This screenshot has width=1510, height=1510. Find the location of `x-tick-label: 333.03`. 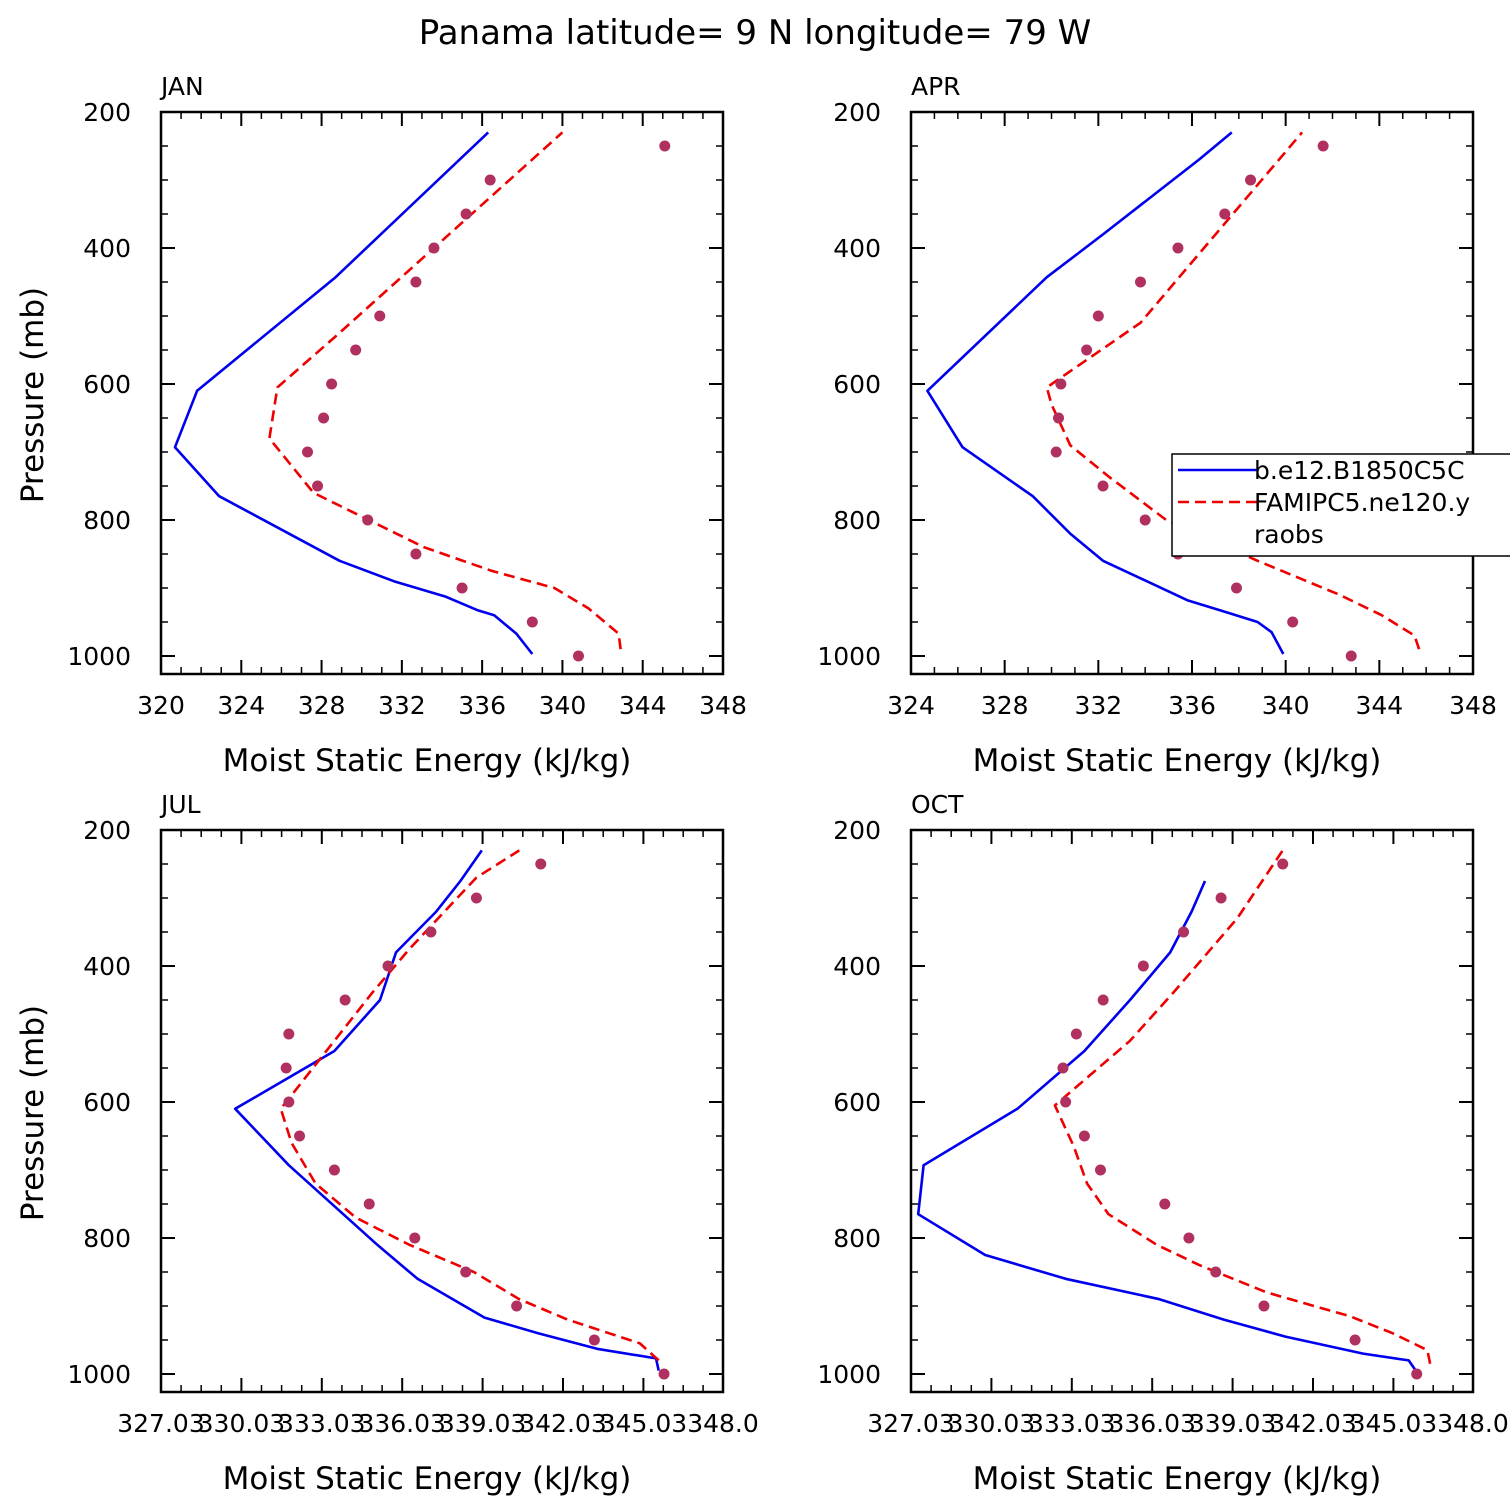

x-tick-label: 333.03 is located at coordinates (321, 1423).